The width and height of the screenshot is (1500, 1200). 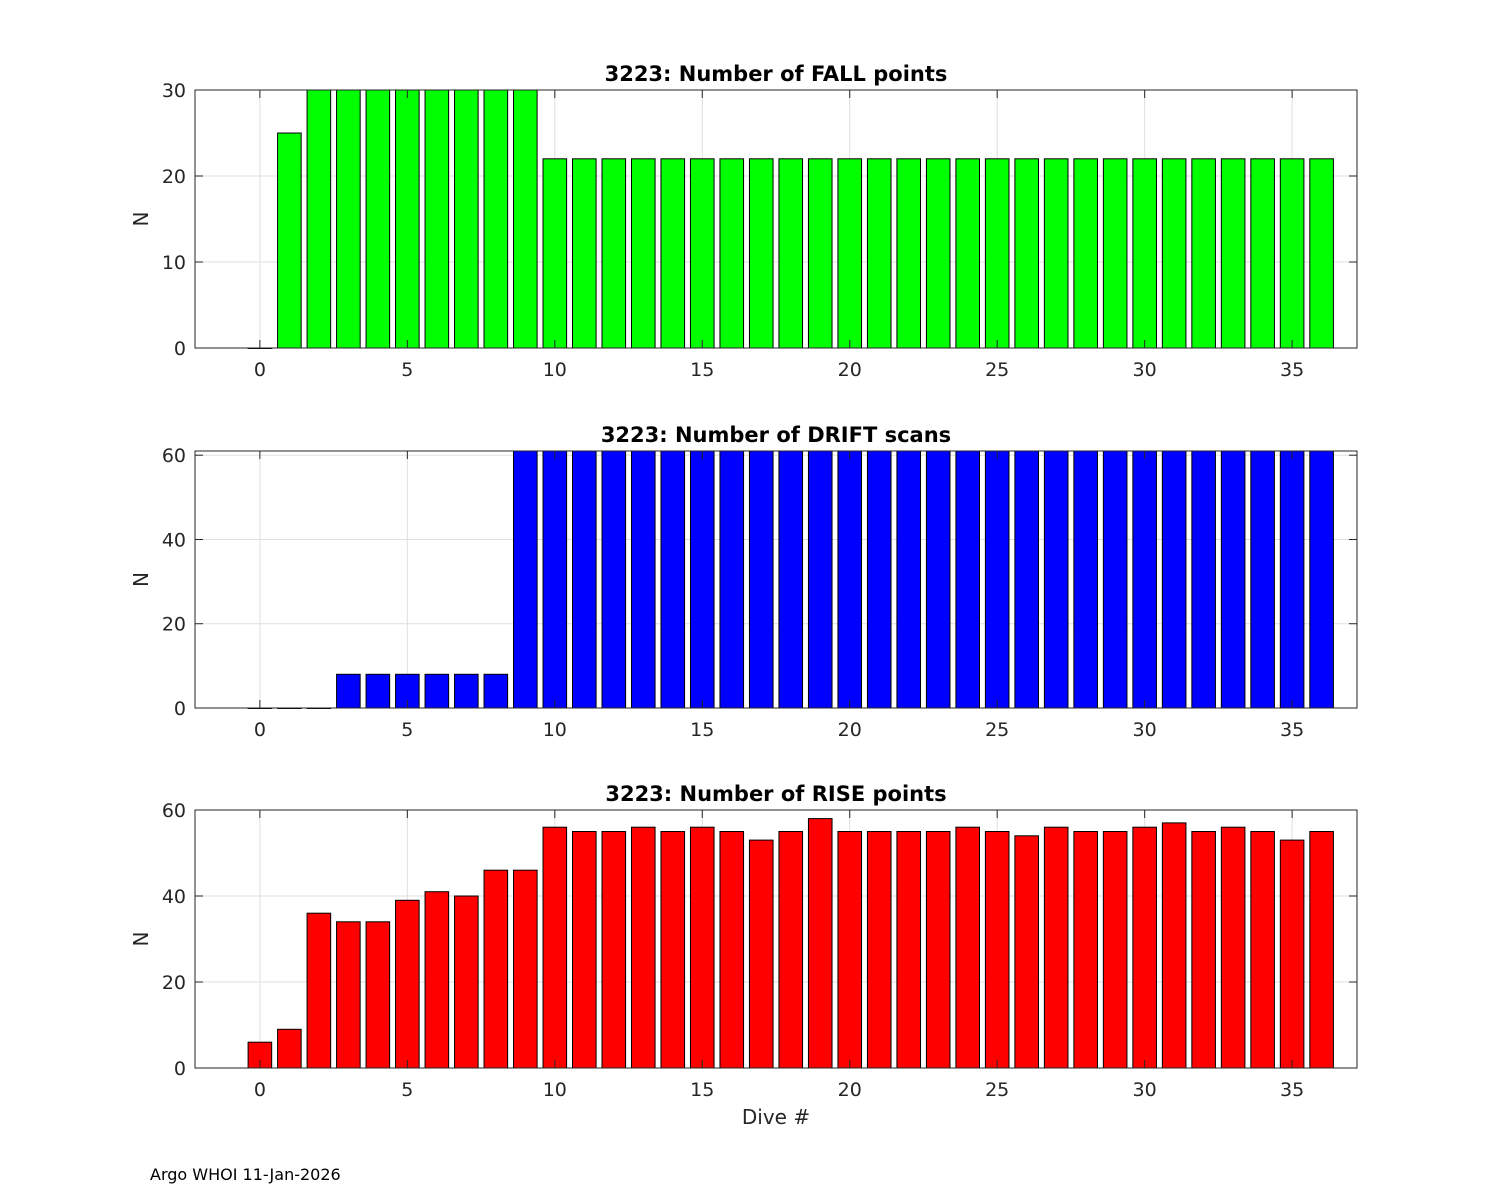 What do you see at coordinates (245, 1174) in the screenshot?
I see `footer-text: Argo WHOI 11-Jan-2026` at bounding box center [245, 1174].